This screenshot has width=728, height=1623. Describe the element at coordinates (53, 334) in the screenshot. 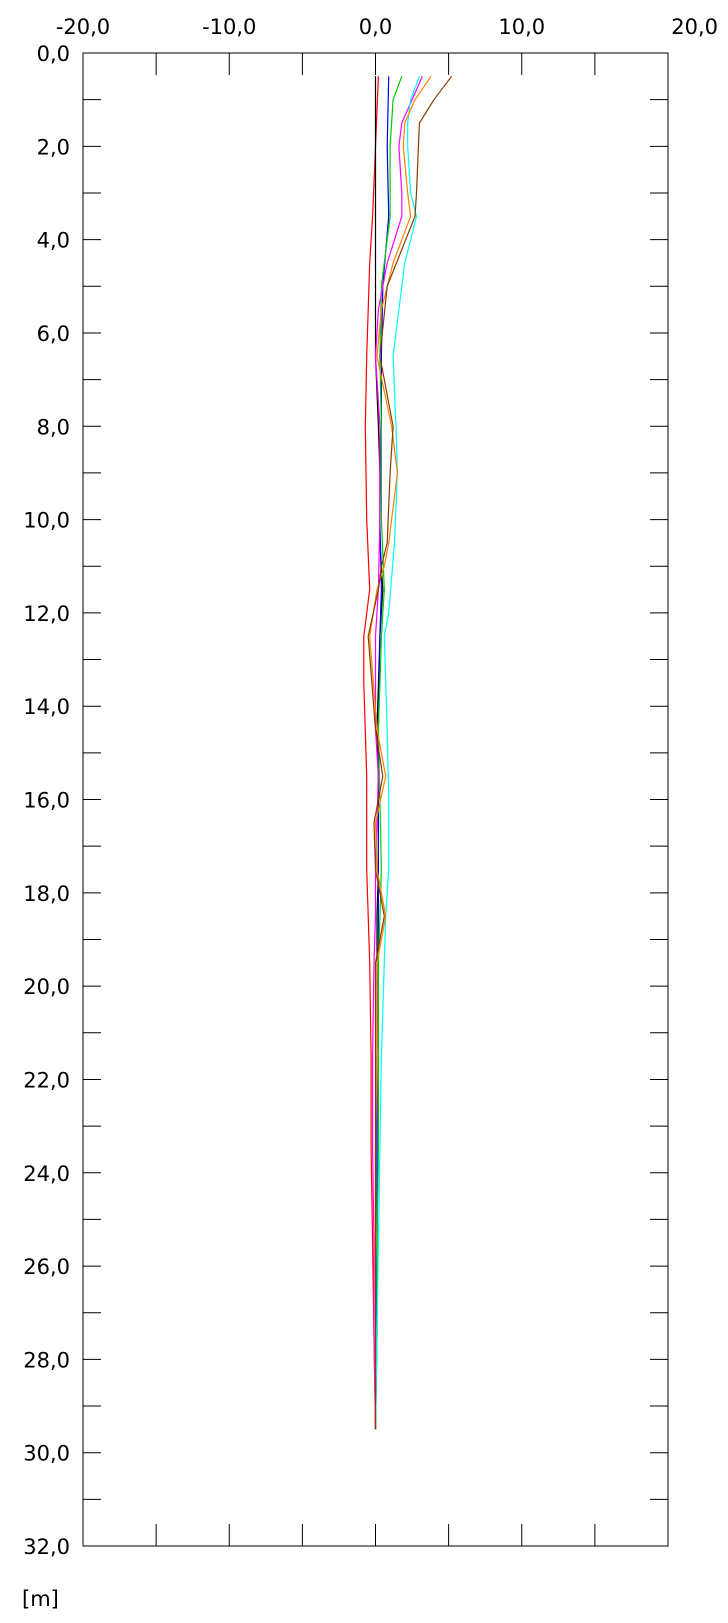

I see `y-tick-label: 6,0` at that location.